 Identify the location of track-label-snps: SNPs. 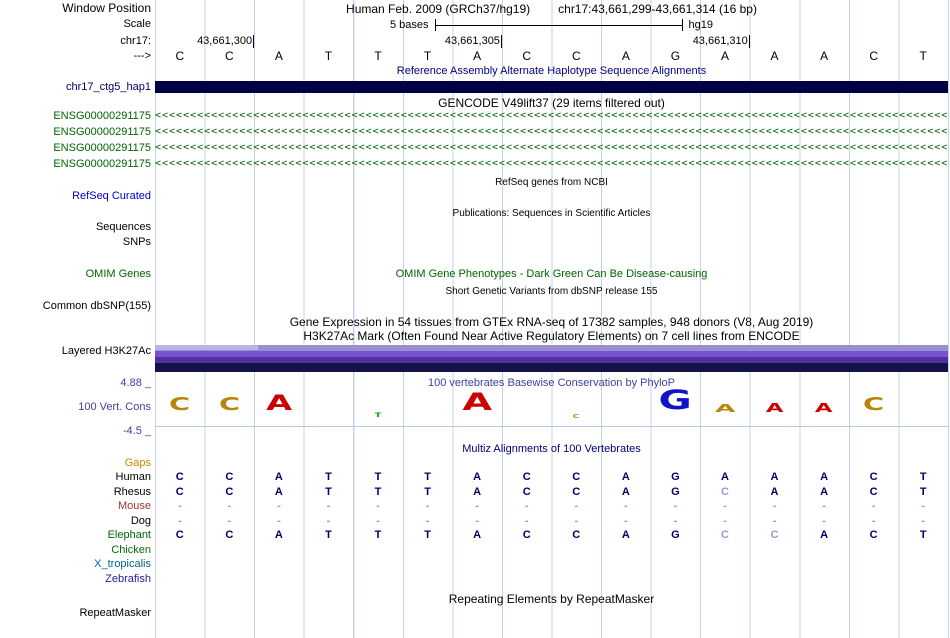
(136, 242).